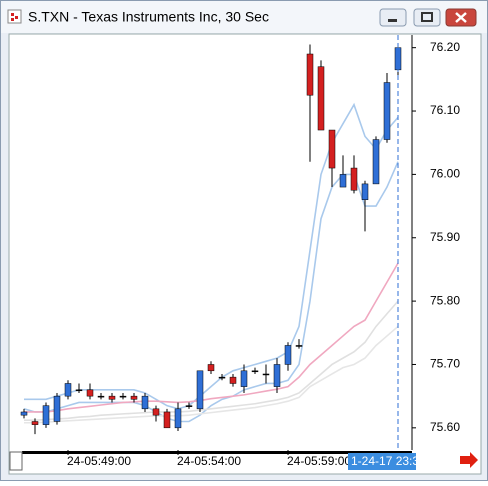  I want to click on x-tick-label: 24-05:49:00, so click(99, 461).